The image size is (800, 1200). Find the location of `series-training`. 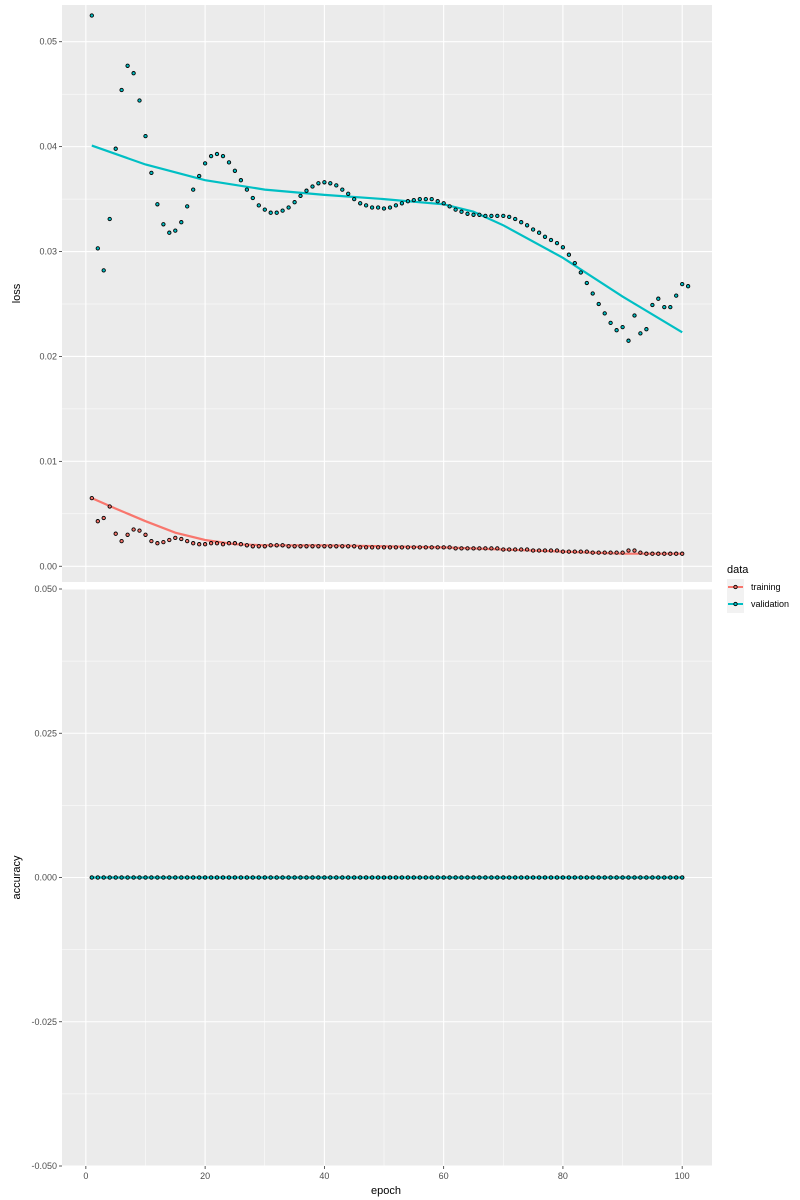

series-training is located at coordinates (387, 525).